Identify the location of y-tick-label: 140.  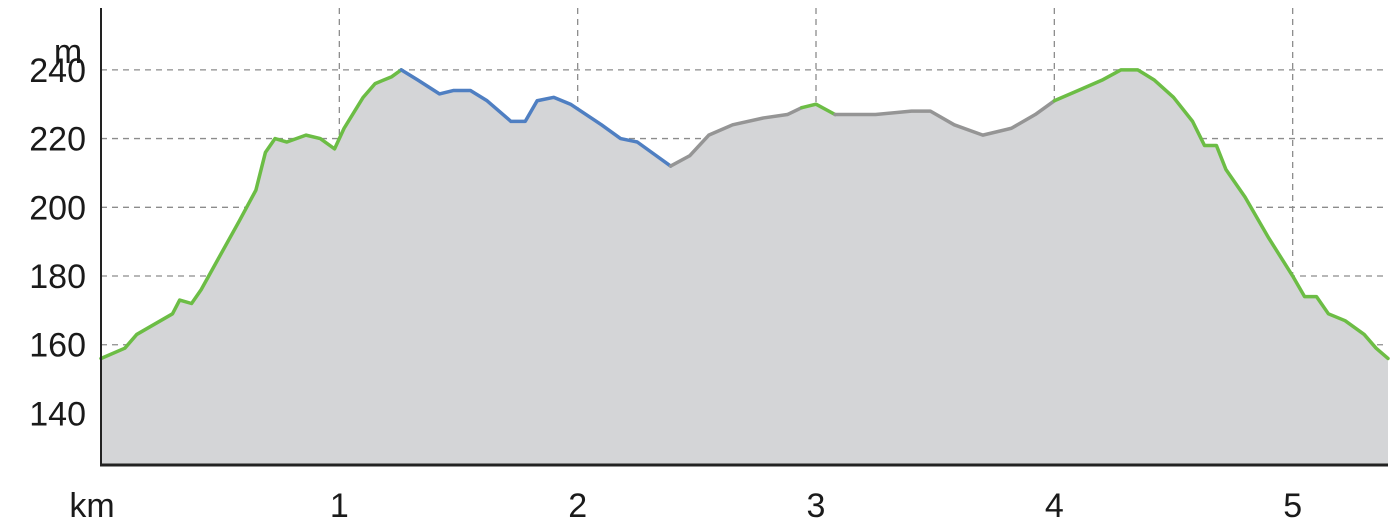
(57, 414).